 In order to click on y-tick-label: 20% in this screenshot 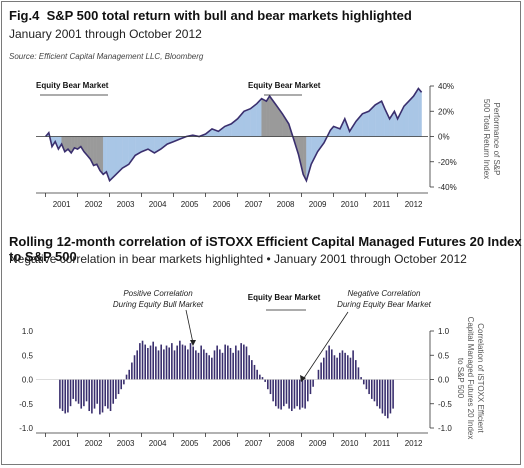, I will do `click(446, 111)`.